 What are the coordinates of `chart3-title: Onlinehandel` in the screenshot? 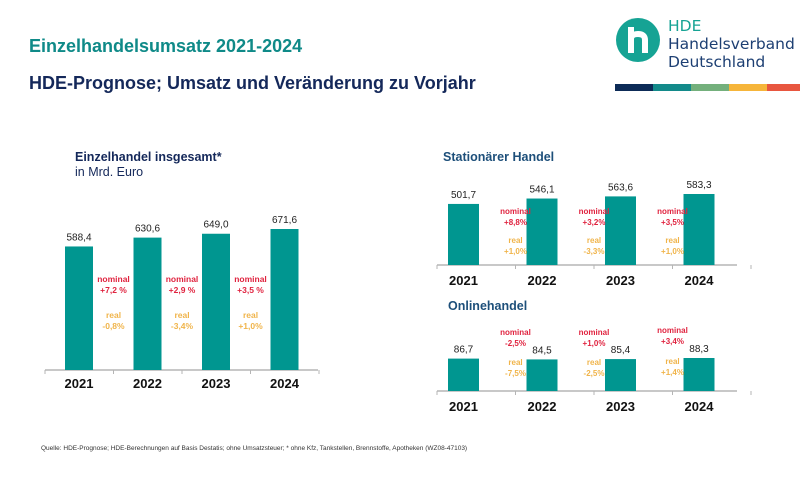 It's located at (488, 306).